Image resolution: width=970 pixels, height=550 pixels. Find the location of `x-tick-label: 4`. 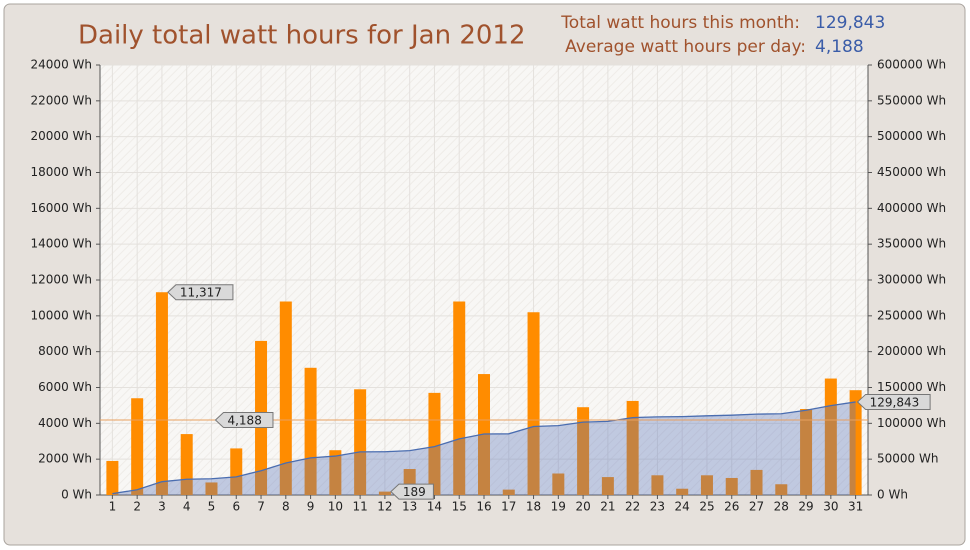

x-tick-label: 4 is located at coordinates (187, 507).